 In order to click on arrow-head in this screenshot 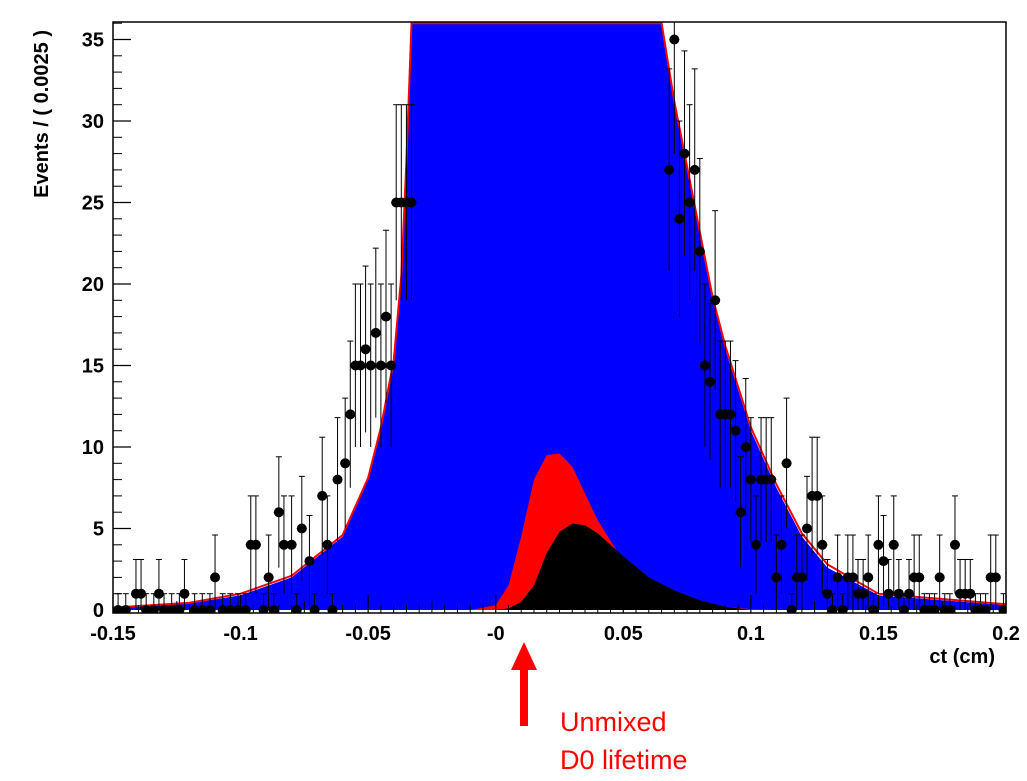, I will do `click(524, 656)`.